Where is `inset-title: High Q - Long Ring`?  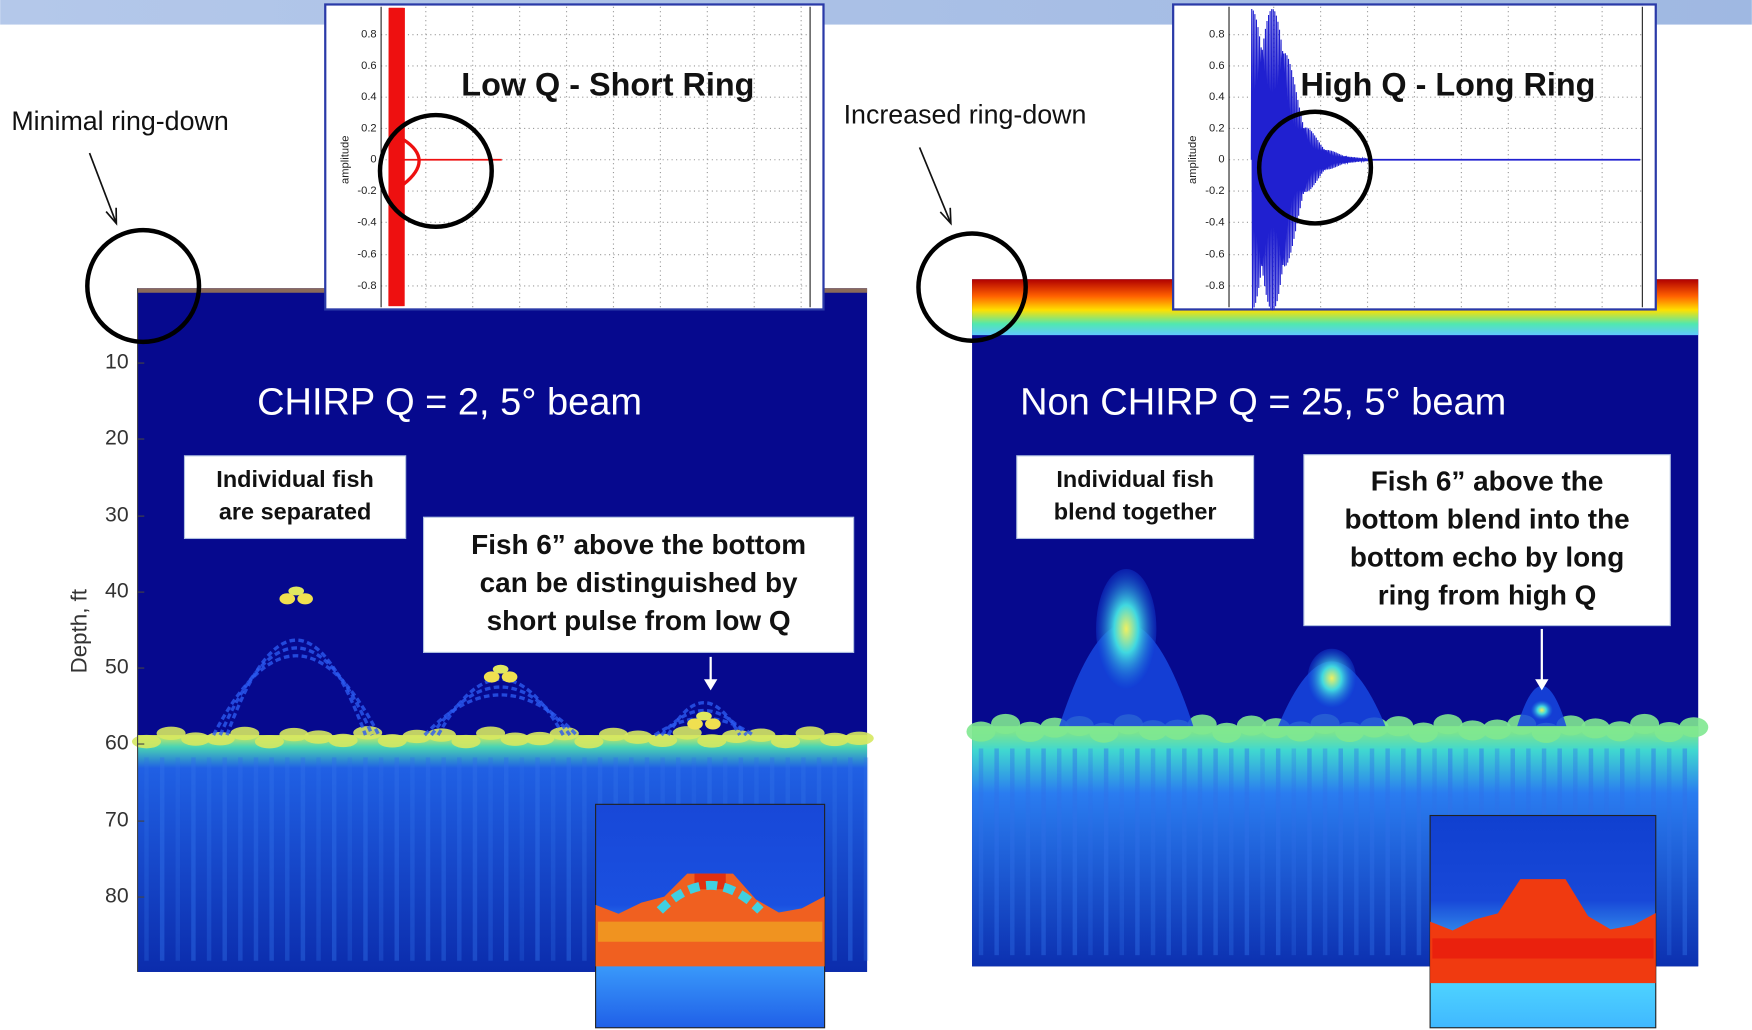 inset-title: High Q - Long Ring is located at coordinates (1448, 85).